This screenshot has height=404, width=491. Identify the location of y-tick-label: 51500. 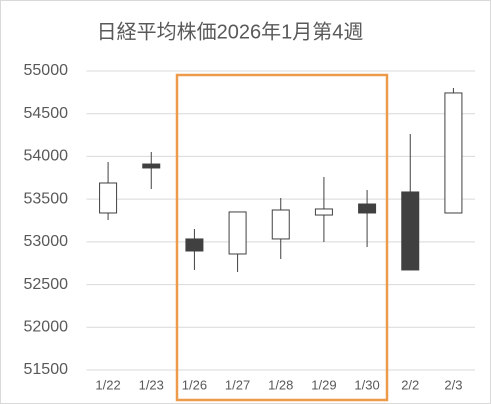
(46, 369).